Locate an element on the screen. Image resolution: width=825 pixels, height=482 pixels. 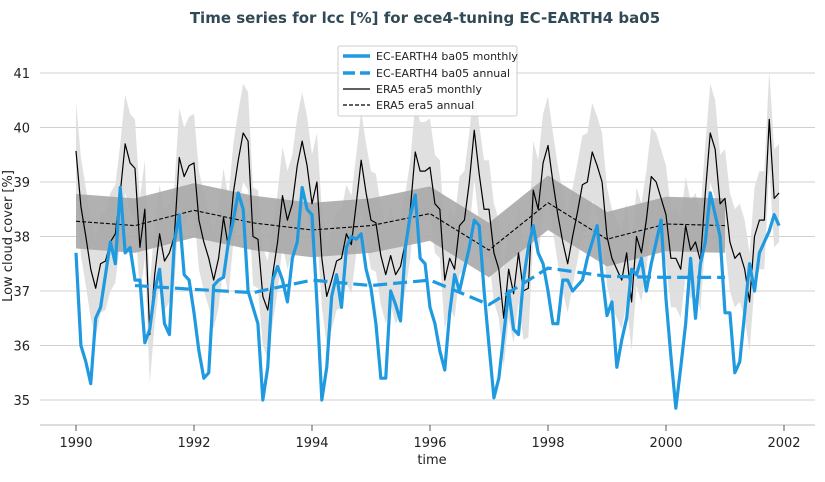
legend-label-era-annual: ERA5 era5 annual is located at coordinates (425, 105).